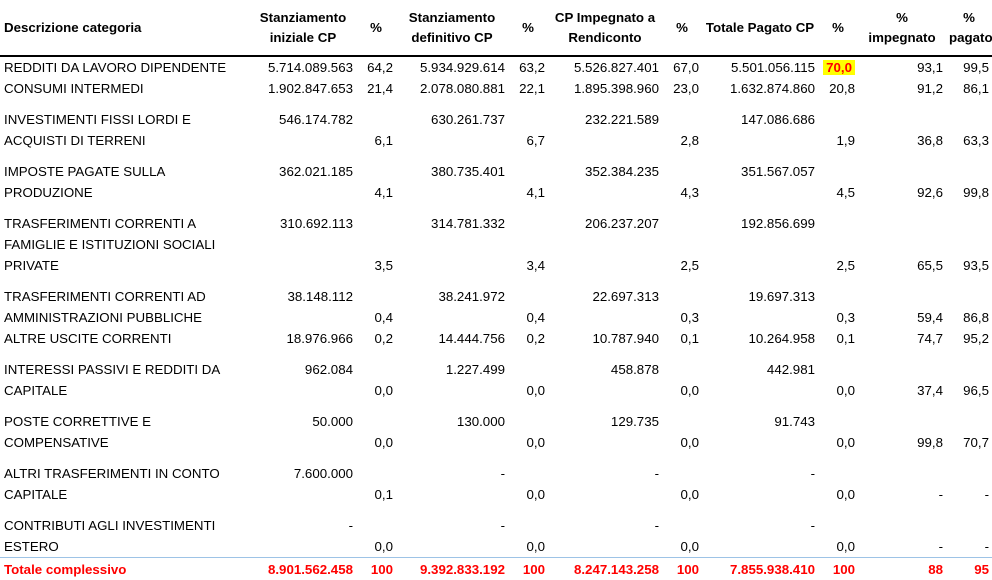 The image size is (992, 580). I want to click on cell-pct3: 67,0, so click(682, 67).